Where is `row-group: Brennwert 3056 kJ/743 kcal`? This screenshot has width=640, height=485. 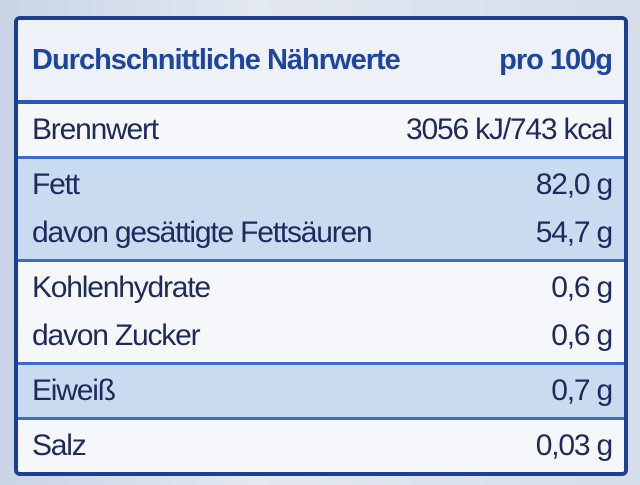
row-group: Brennwert 3056 kJ/743 kcal is located at coordinates (321, 131).